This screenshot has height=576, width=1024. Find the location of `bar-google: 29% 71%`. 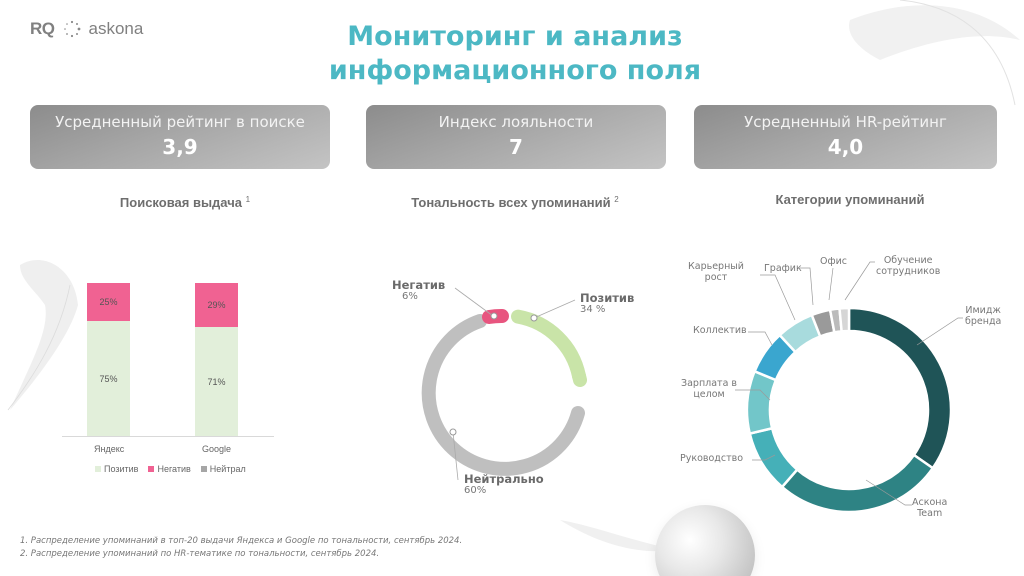

bar-google: 29% 71% is located at coordinates (216, 359).